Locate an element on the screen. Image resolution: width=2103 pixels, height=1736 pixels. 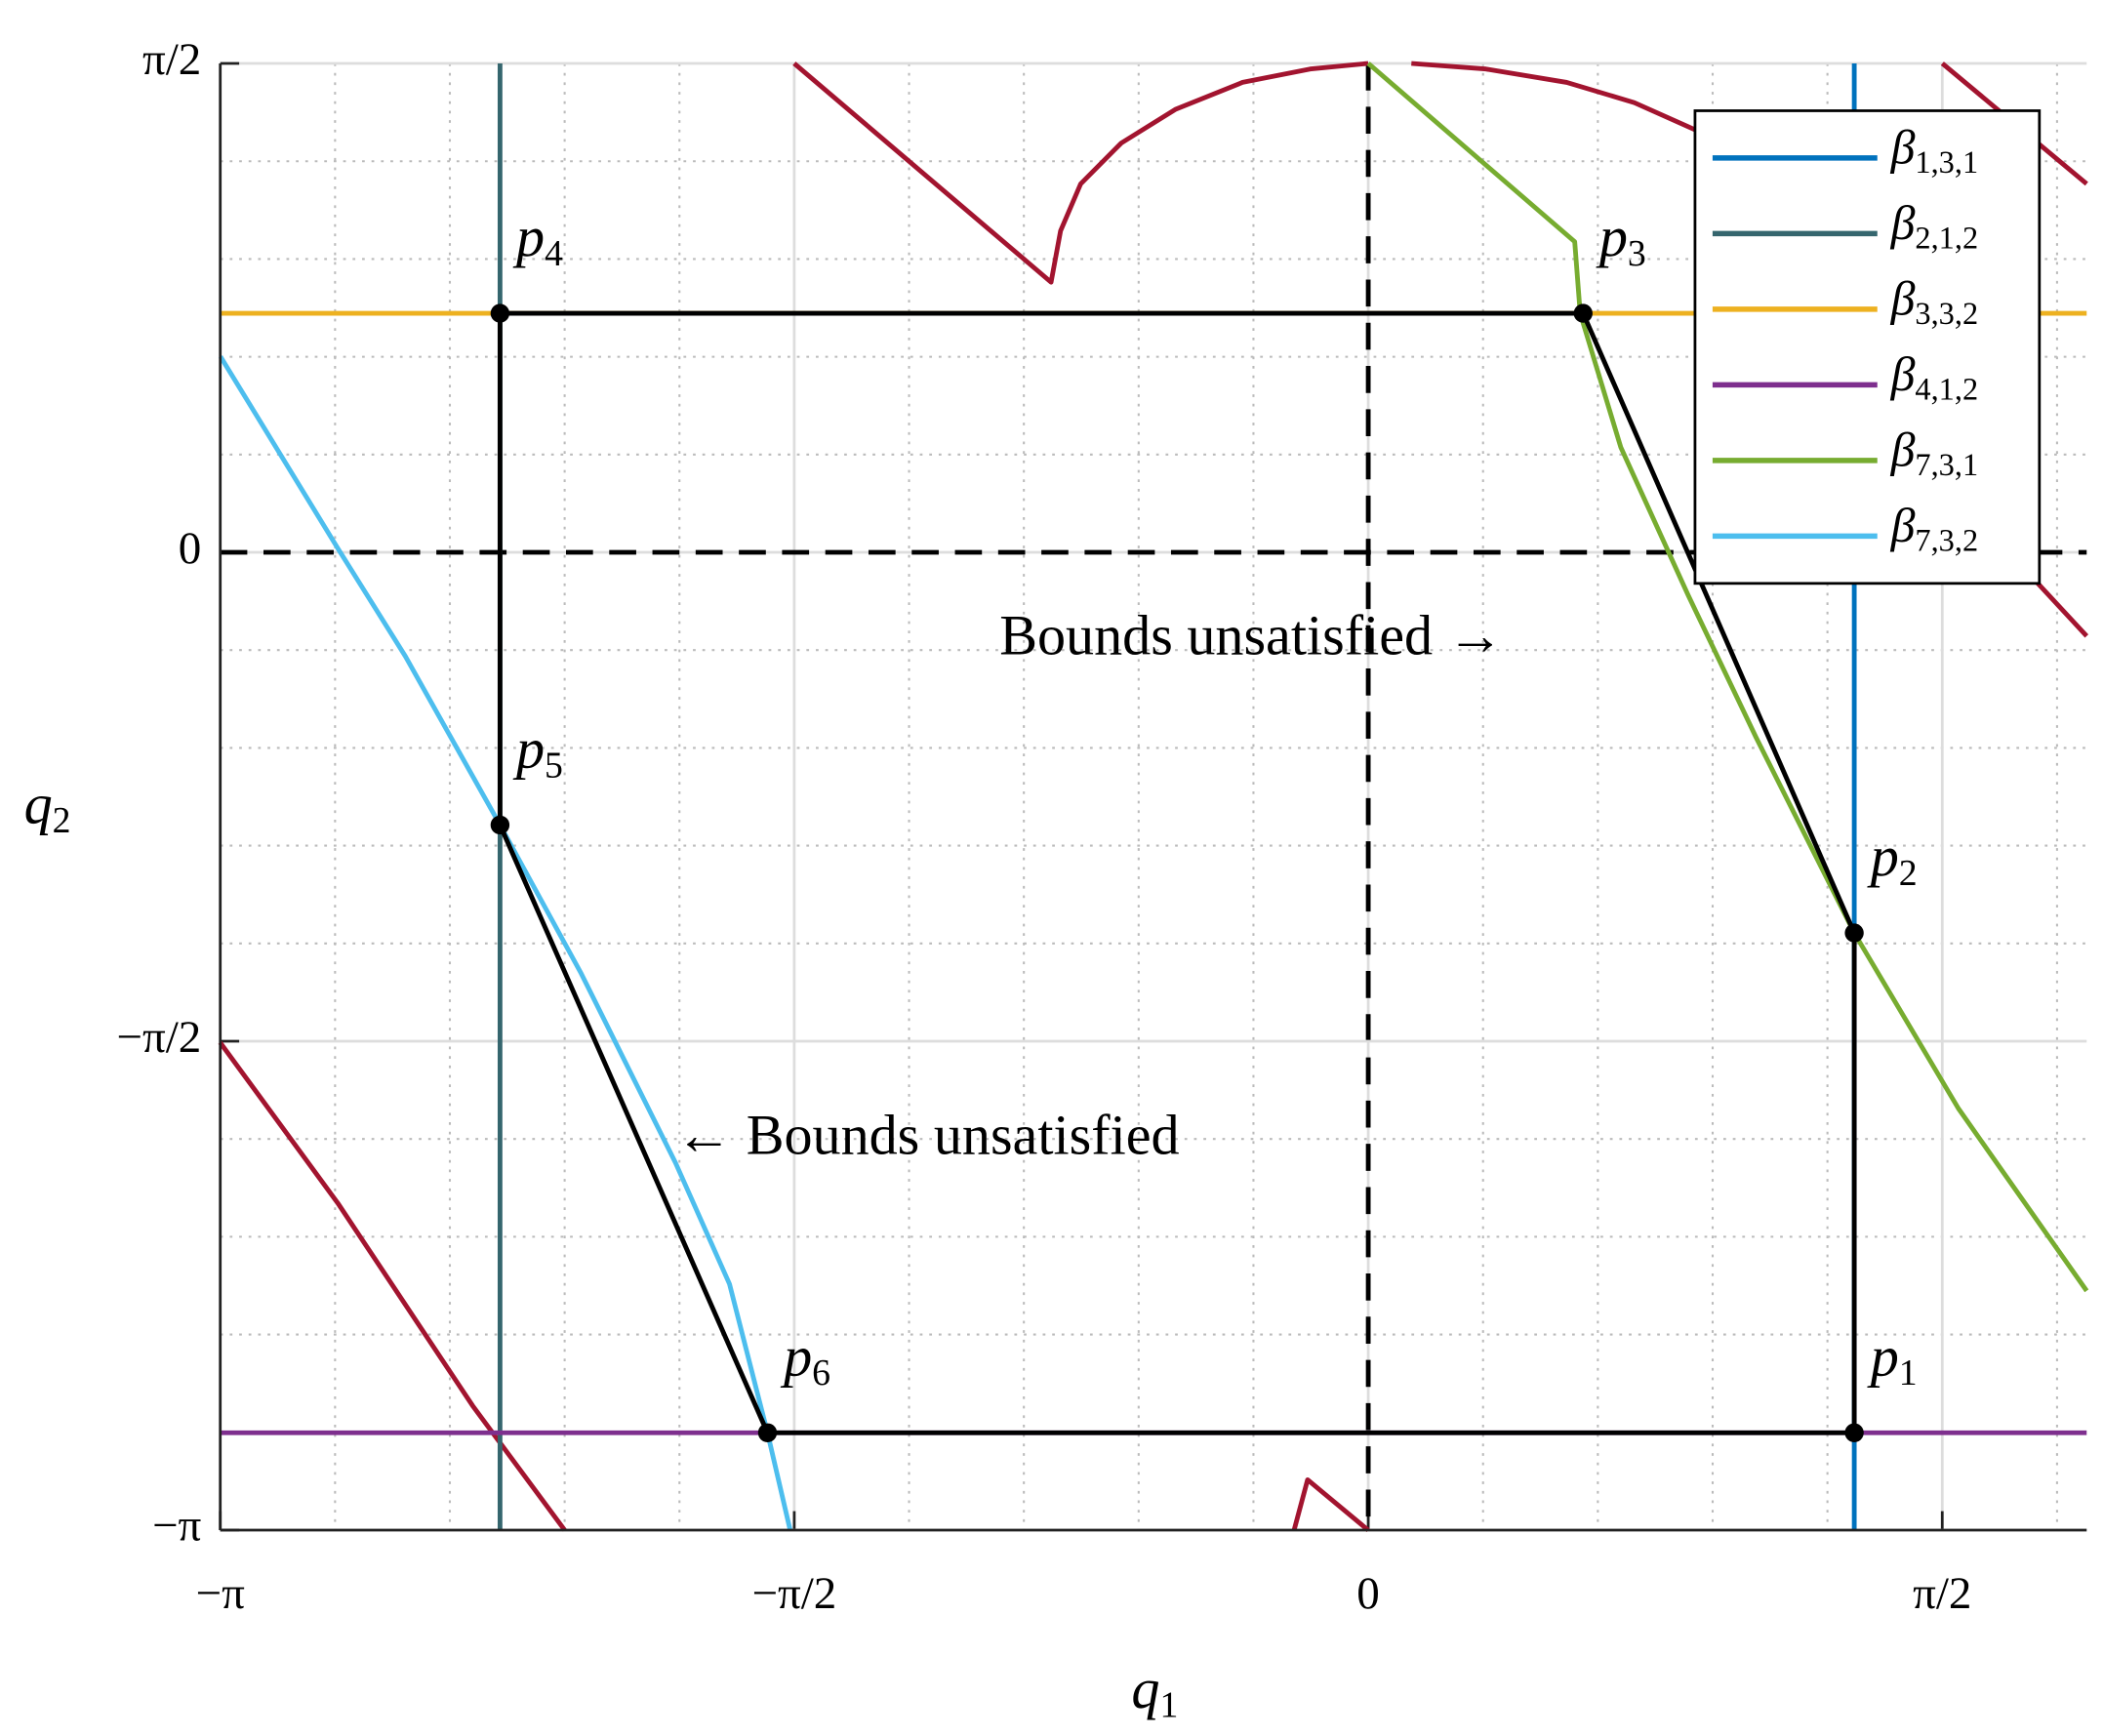
legend-box is located at coordinates (1867, 347).